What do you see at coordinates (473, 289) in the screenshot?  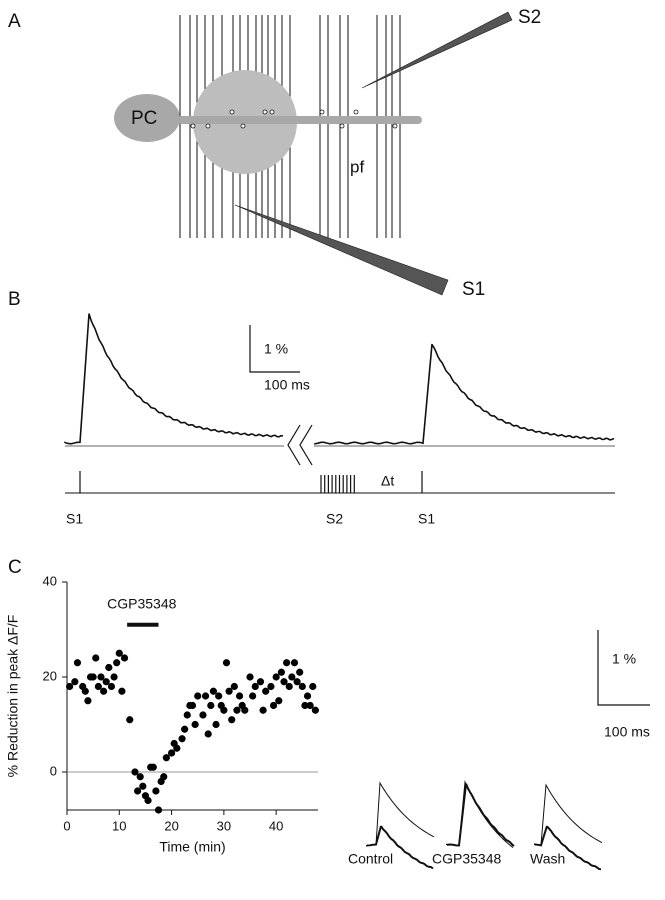 I see `electrode-label: S1` at bounding box center [473, 289].